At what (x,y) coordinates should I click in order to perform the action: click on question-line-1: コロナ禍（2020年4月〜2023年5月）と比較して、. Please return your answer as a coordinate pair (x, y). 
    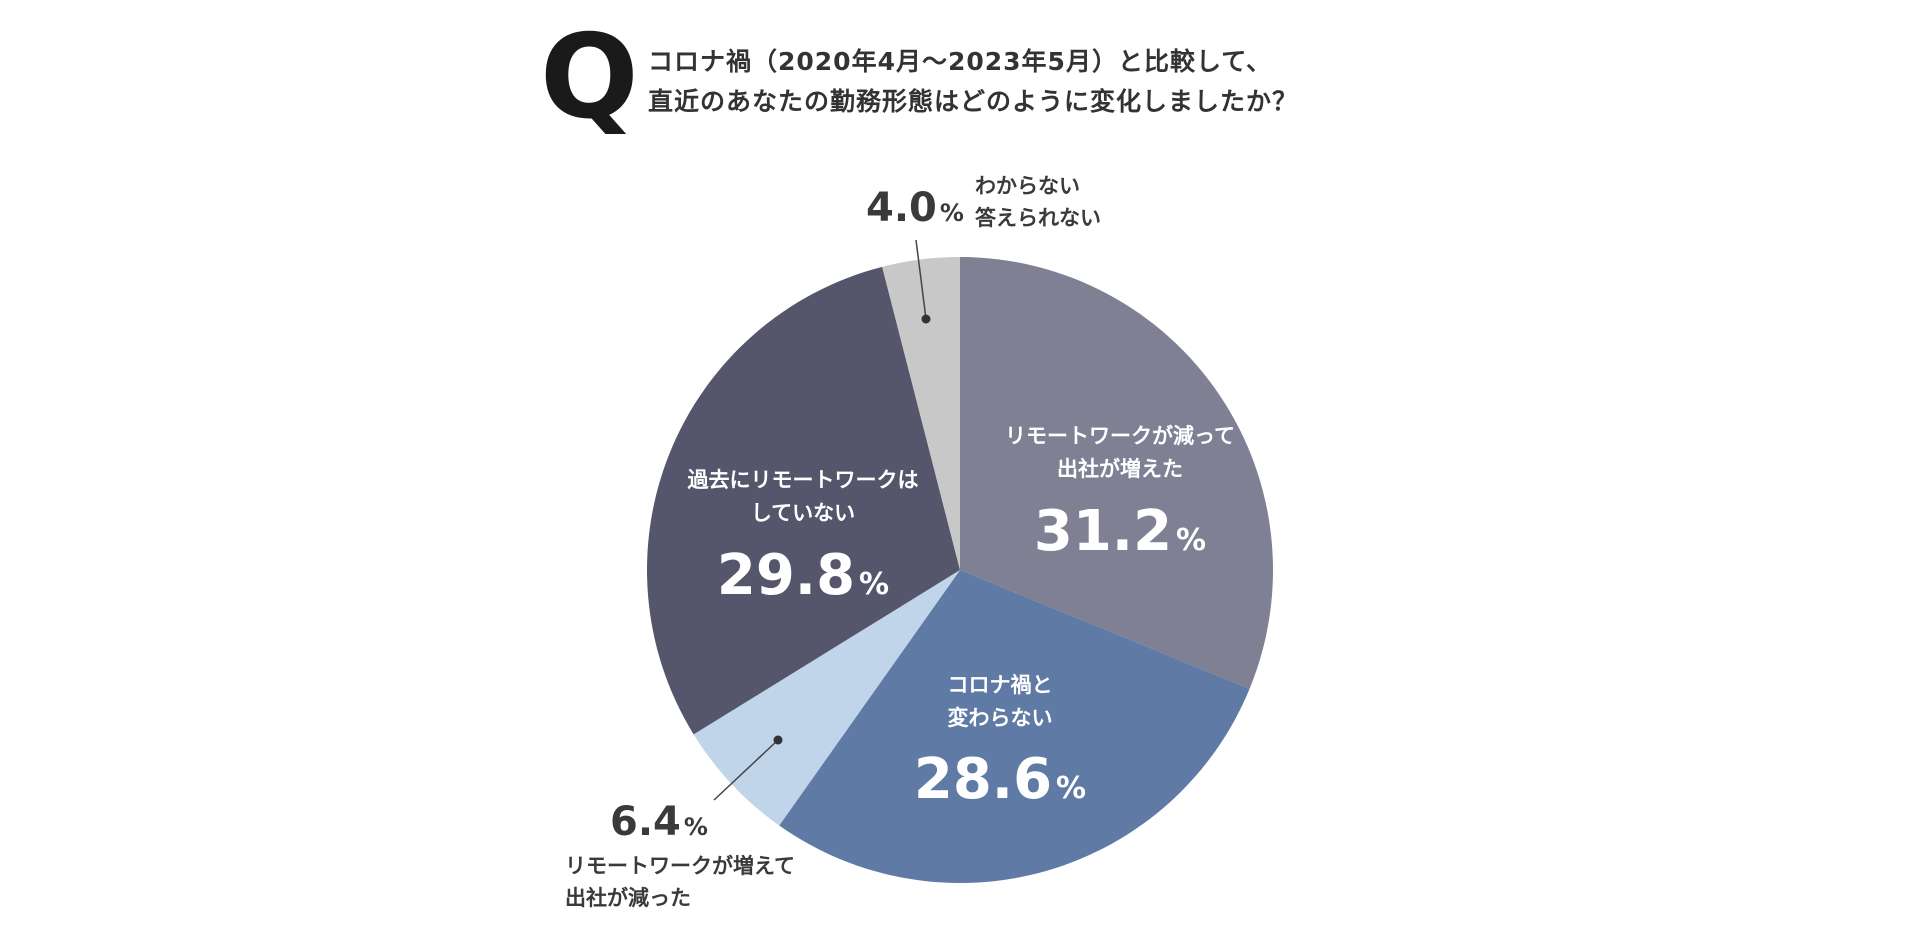
    Looking at the image, I should click on (960, 61).